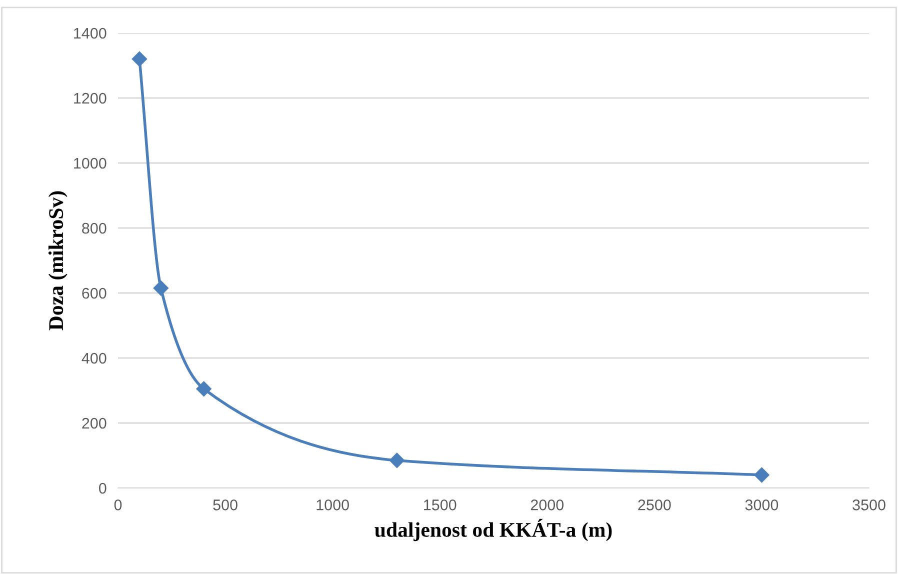  I want to click on y-axis-title: Doza (mikroSv), so click(58, 260).